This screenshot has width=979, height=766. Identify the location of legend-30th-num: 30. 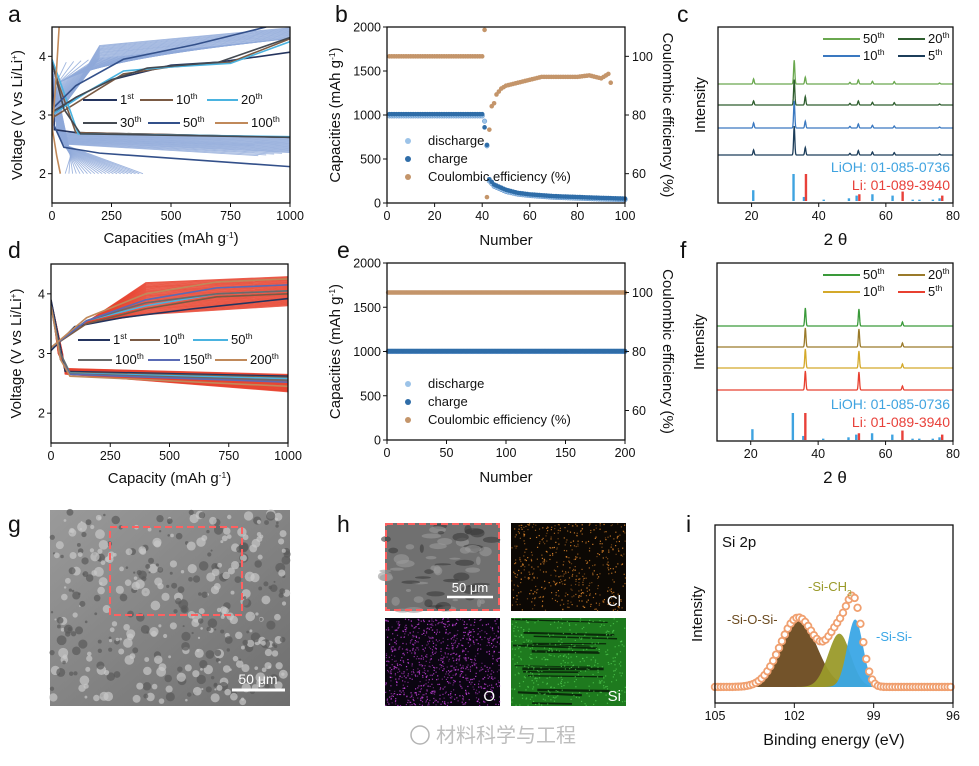
(127, 122).